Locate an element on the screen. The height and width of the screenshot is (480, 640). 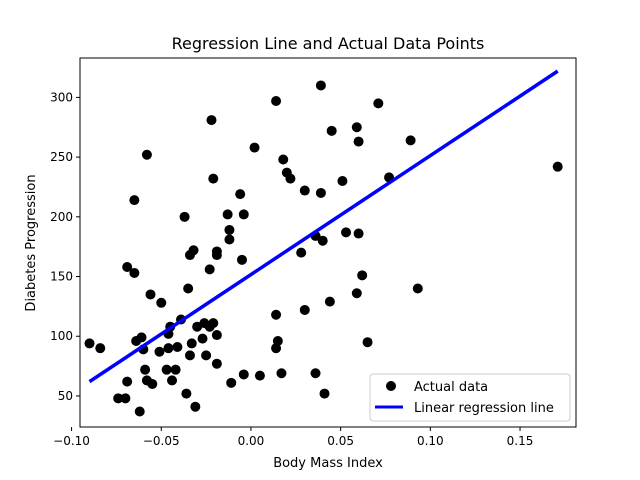
chart-title: Regression Line and Actual Data Points is located at coordinates (328, 43).